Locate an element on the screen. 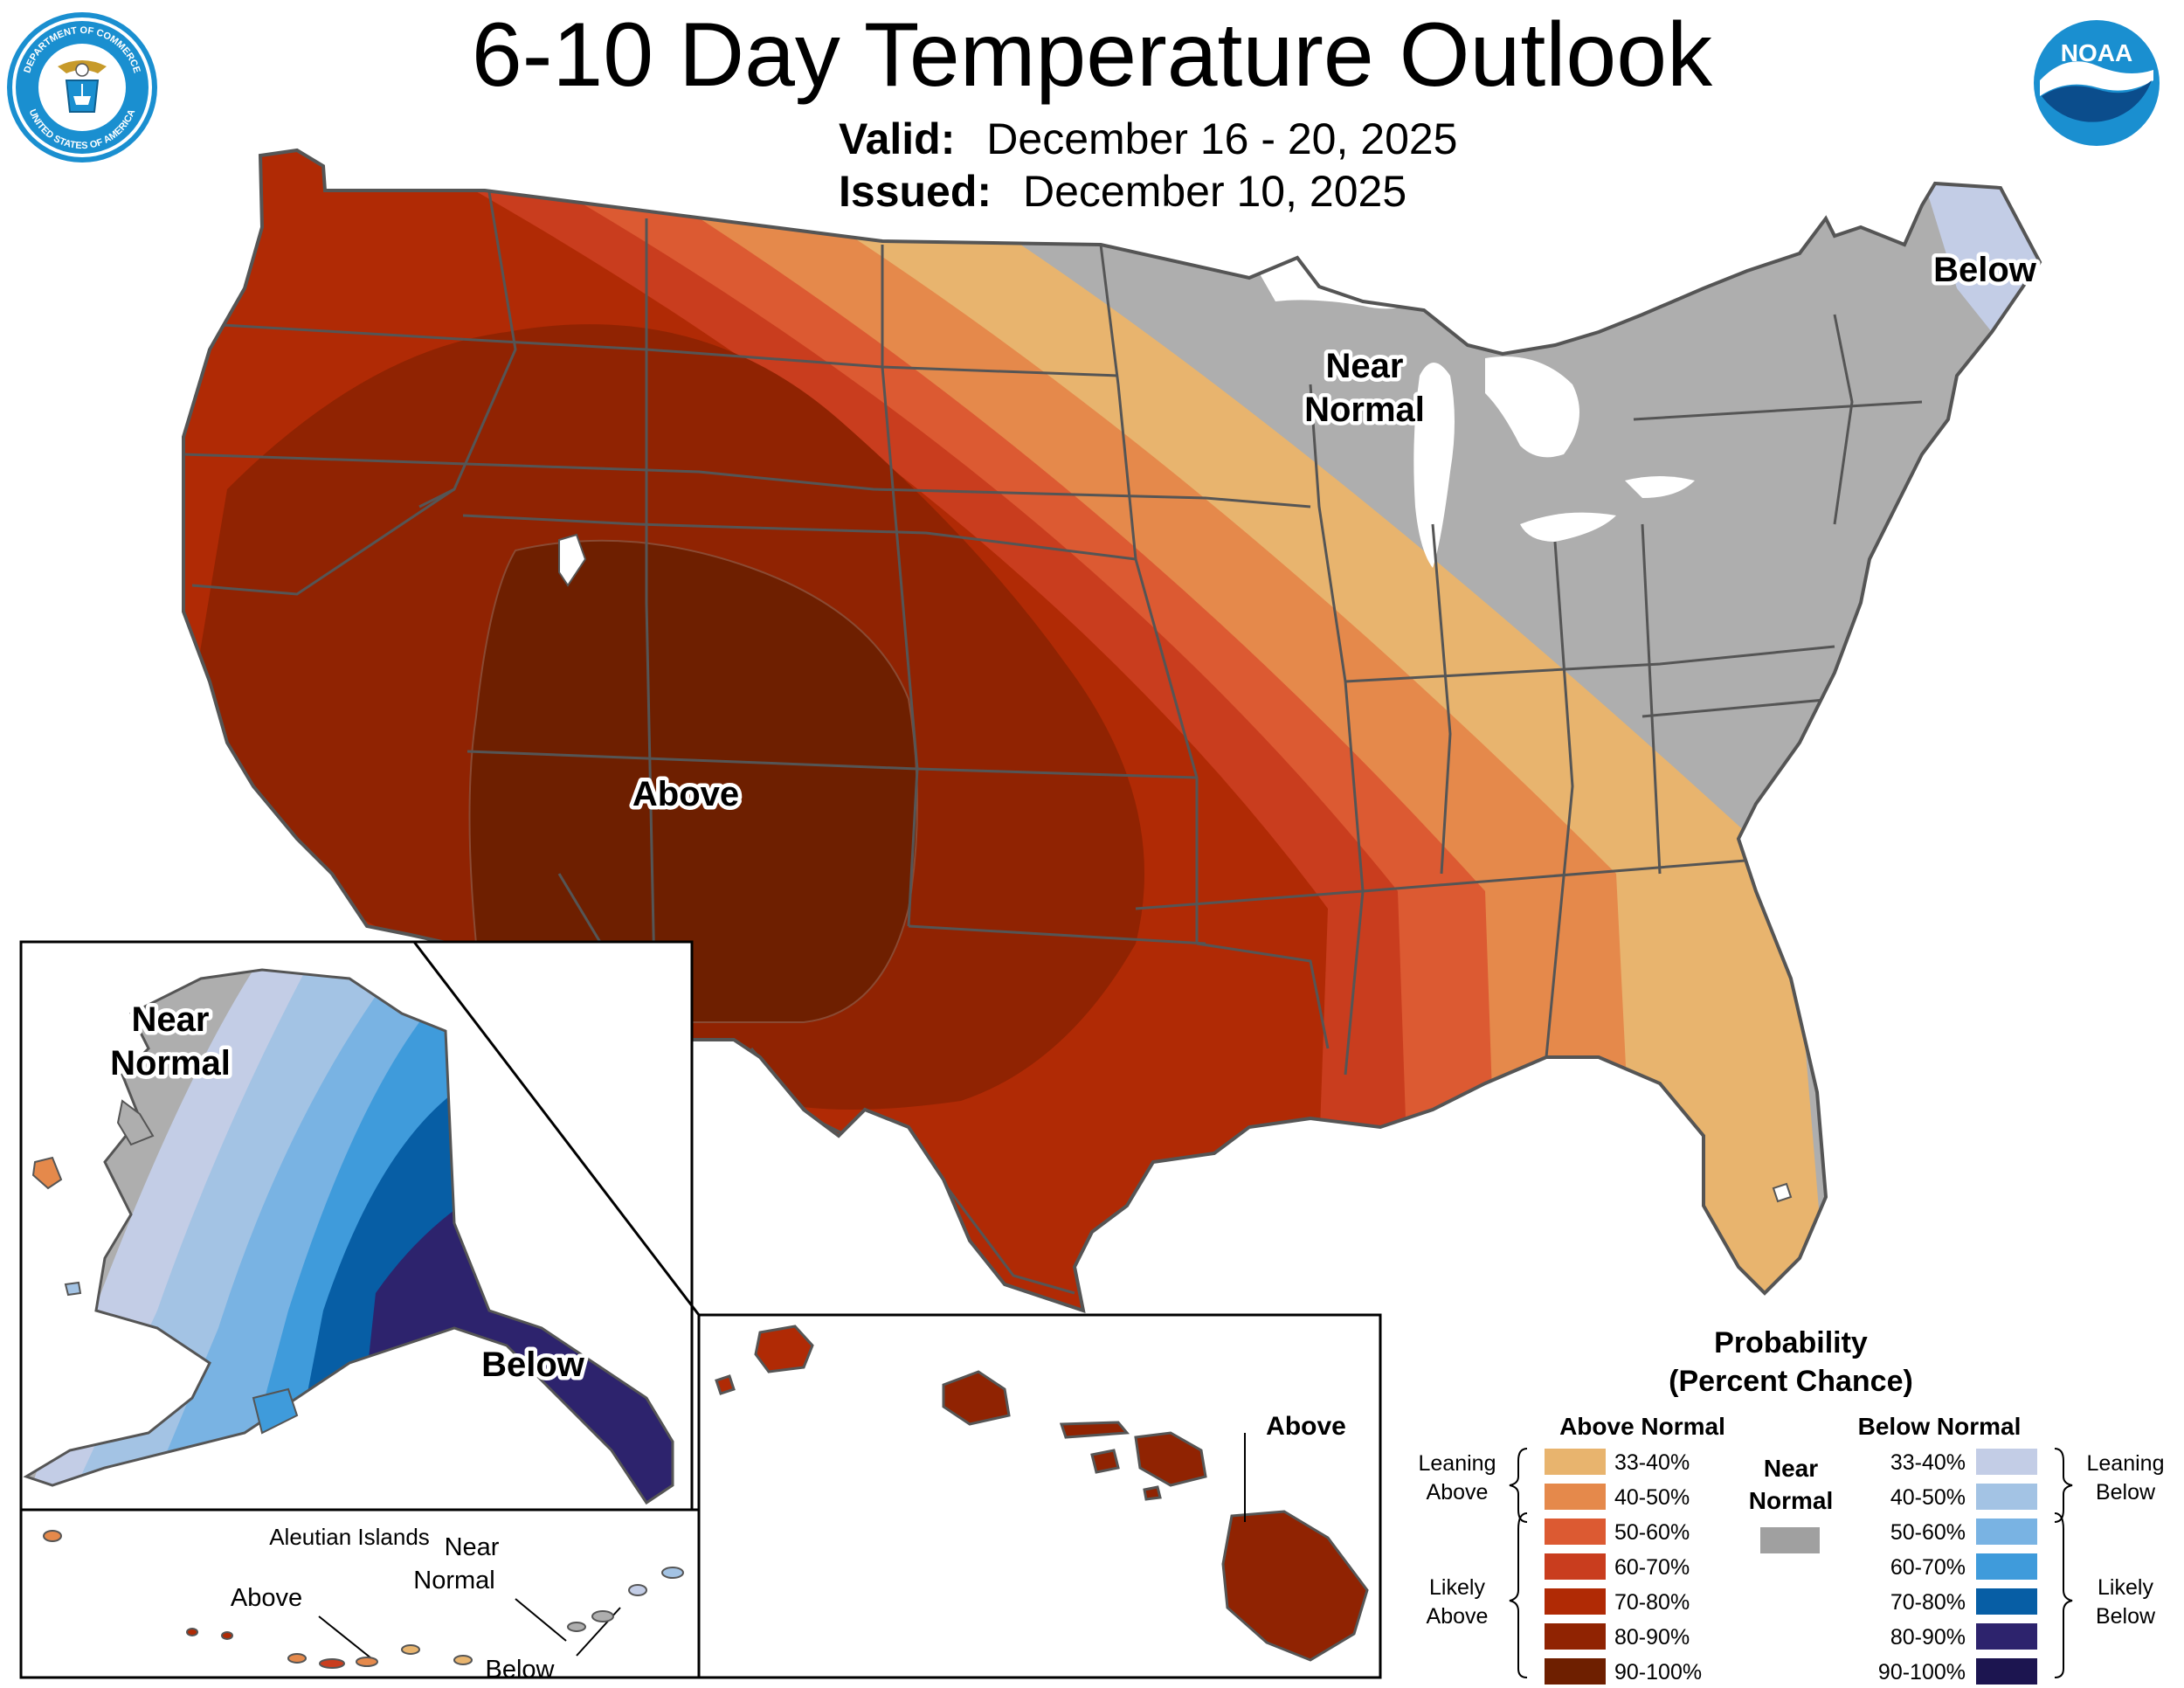 This screenshot has height=1688, width=2184. above-range-label-6: 90-100% is located at coordinates (1658, 1672).